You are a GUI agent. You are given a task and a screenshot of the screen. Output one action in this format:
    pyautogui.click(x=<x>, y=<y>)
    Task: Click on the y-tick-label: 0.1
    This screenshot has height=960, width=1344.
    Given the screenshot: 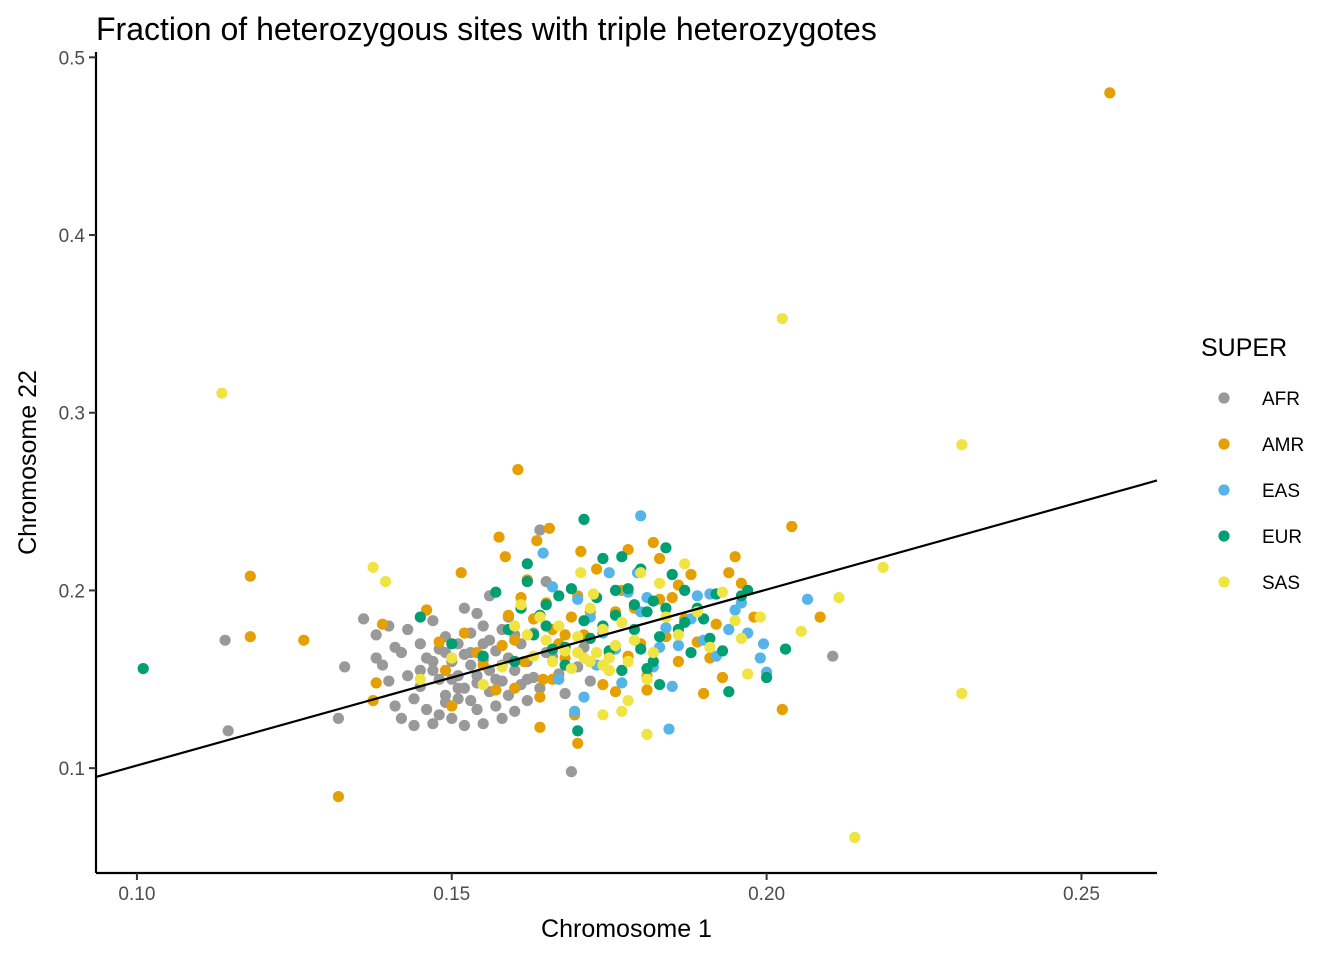 What is the action you would take?
    pyautogui.click(x=72, y=769)
    